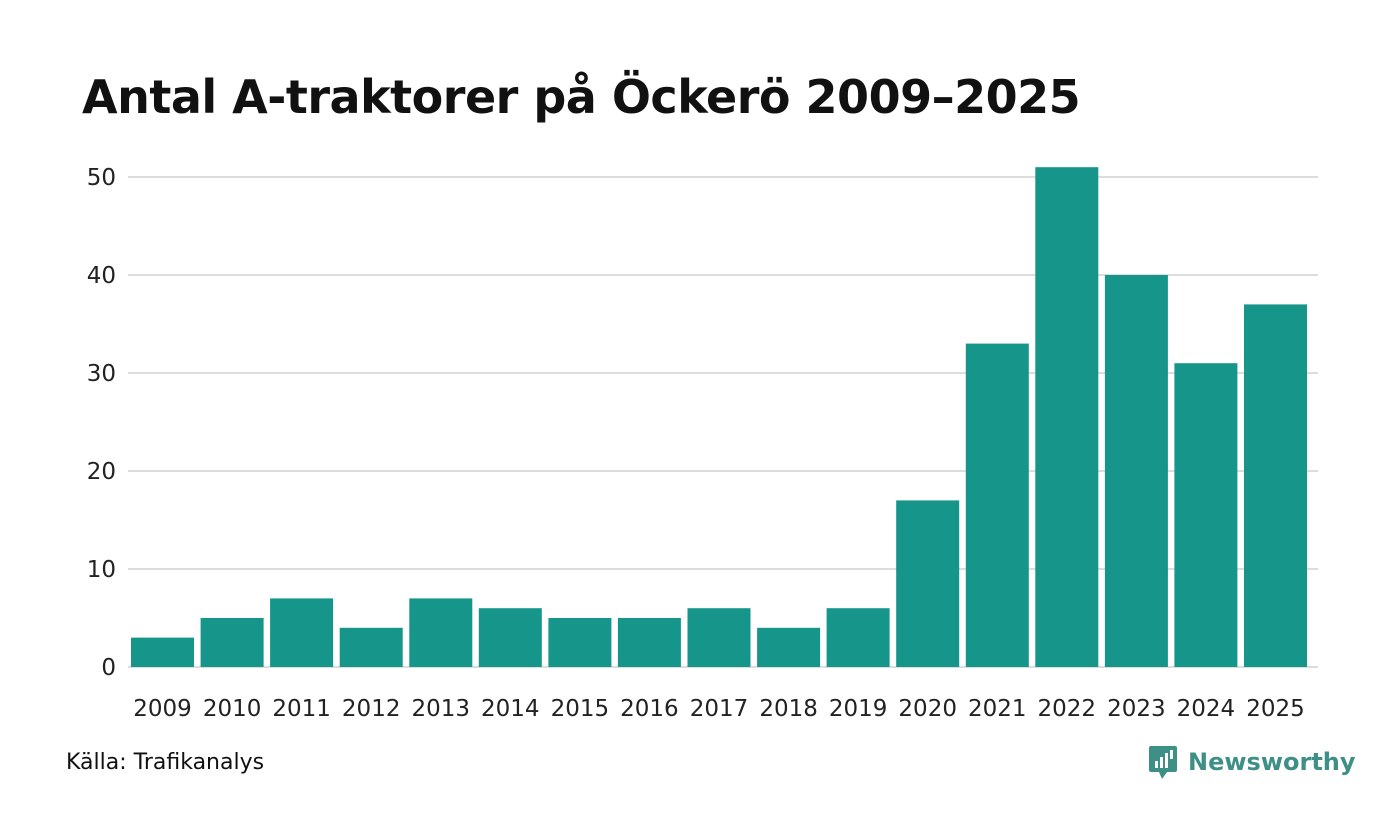  What do you see at coordinates (232, 642) in the screenshot?
I see `bar-2010` at bounding box center [232, 642].